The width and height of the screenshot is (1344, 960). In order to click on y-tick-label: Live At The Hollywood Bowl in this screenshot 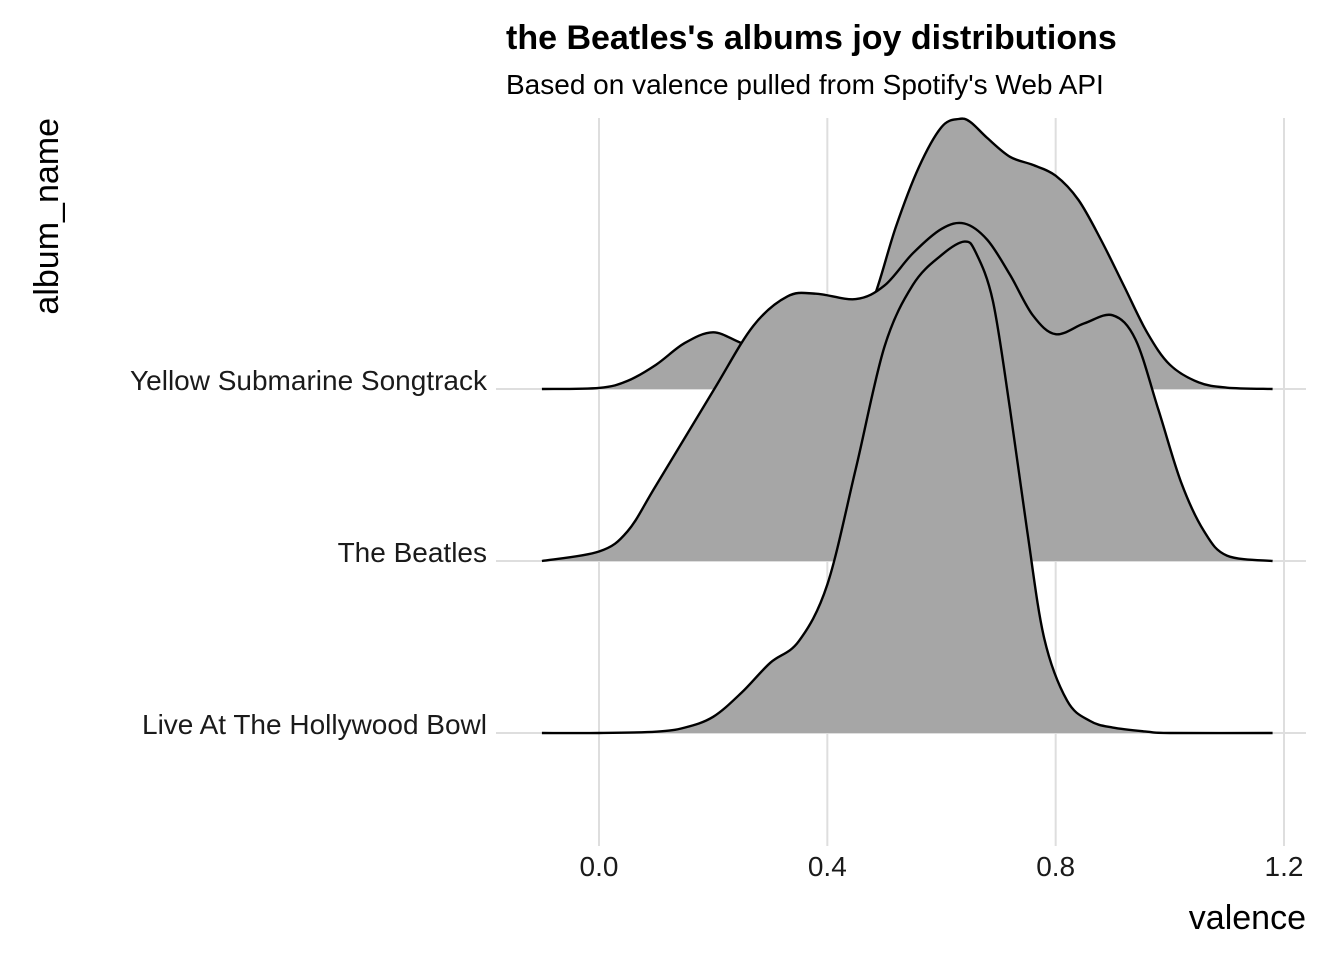, I will do `click(314, 724)`.